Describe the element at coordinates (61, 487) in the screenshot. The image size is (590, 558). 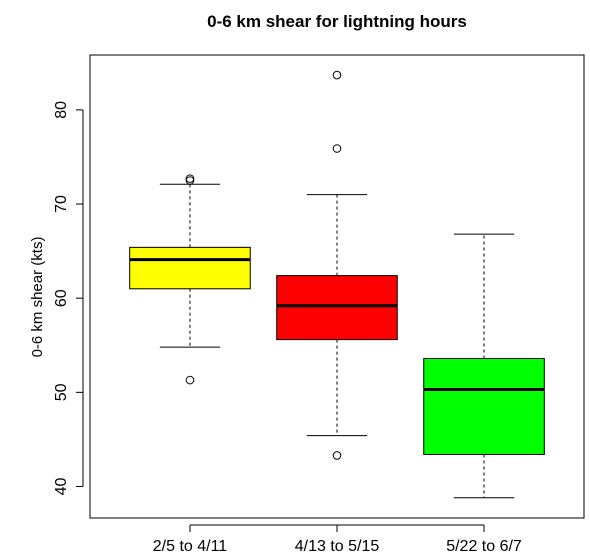
I see `y-tick-label: 40` at that location.